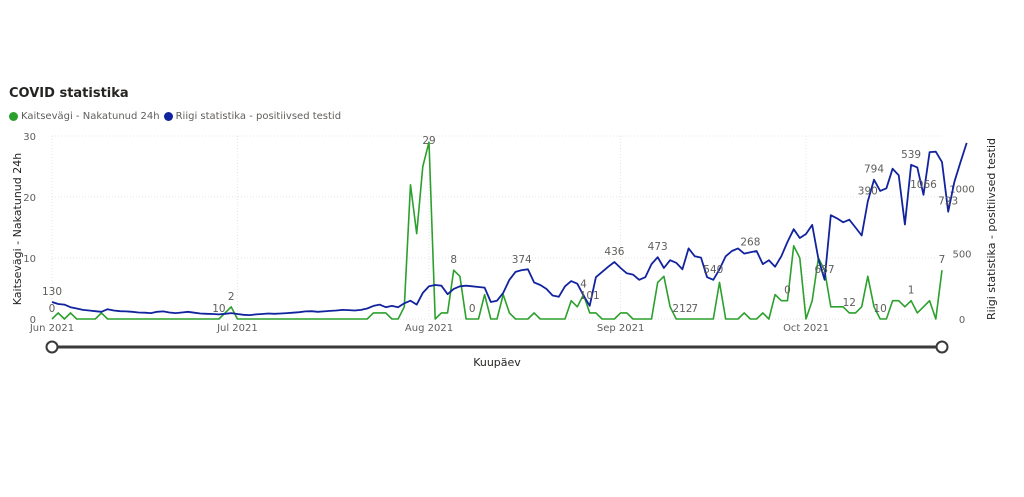 Image resolution: width=1024 pixels, height=497 pixels. Describe the element at coordinates (428, 141) in the screenshot. I see `data-label: 29` at that location.